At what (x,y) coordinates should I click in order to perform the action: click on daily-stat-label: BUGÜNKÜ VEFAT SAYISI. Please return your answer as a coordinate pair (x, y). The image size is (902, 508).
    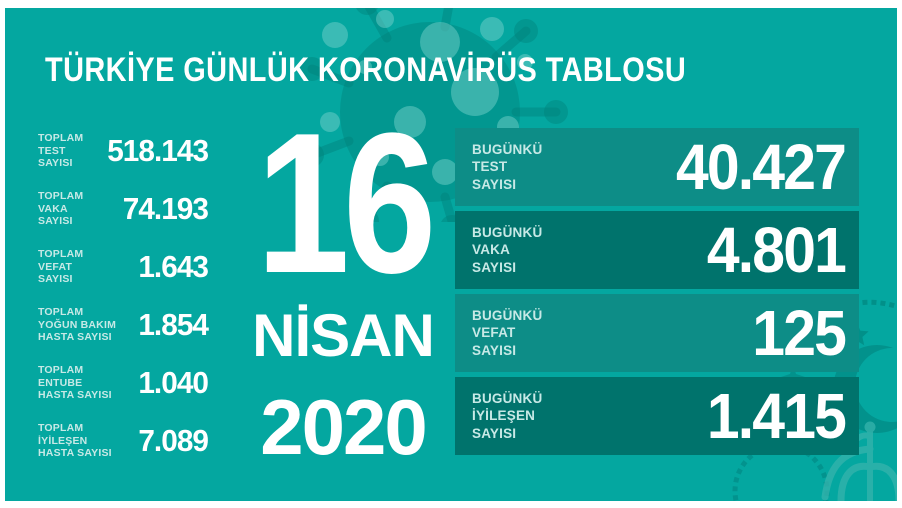
    Looking at the image, I should click on (507, 332).